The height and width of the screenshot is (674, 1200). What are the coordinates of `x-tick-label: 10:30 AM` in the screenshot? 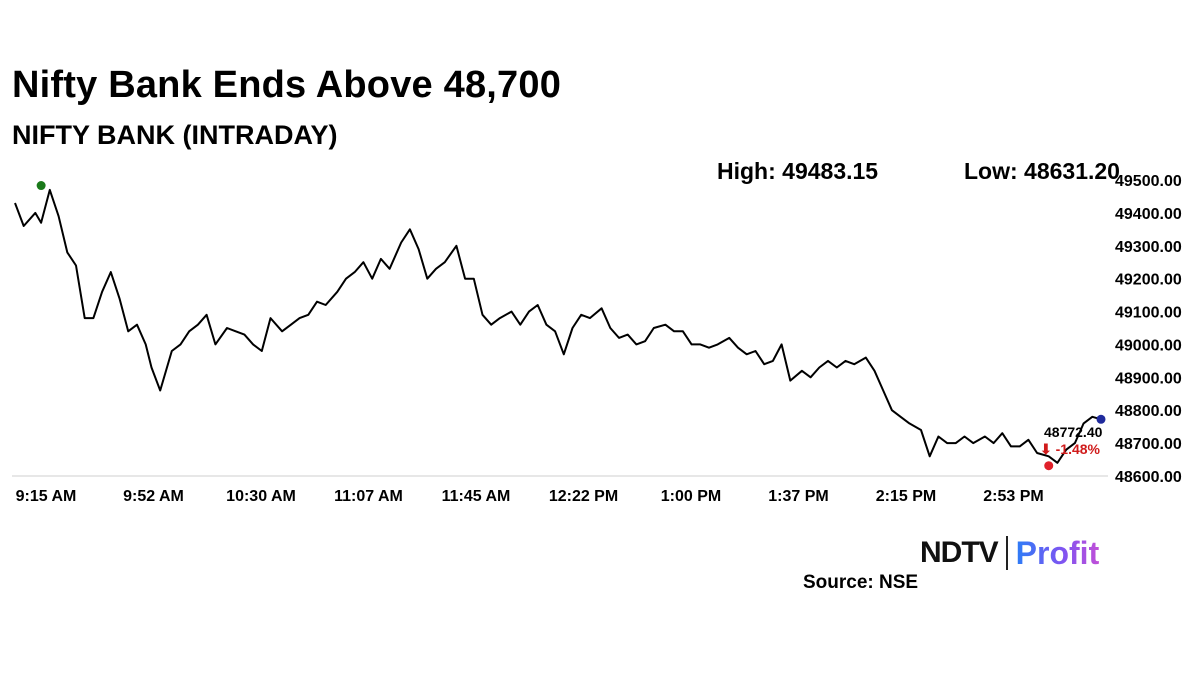 It's located at (261, 496).